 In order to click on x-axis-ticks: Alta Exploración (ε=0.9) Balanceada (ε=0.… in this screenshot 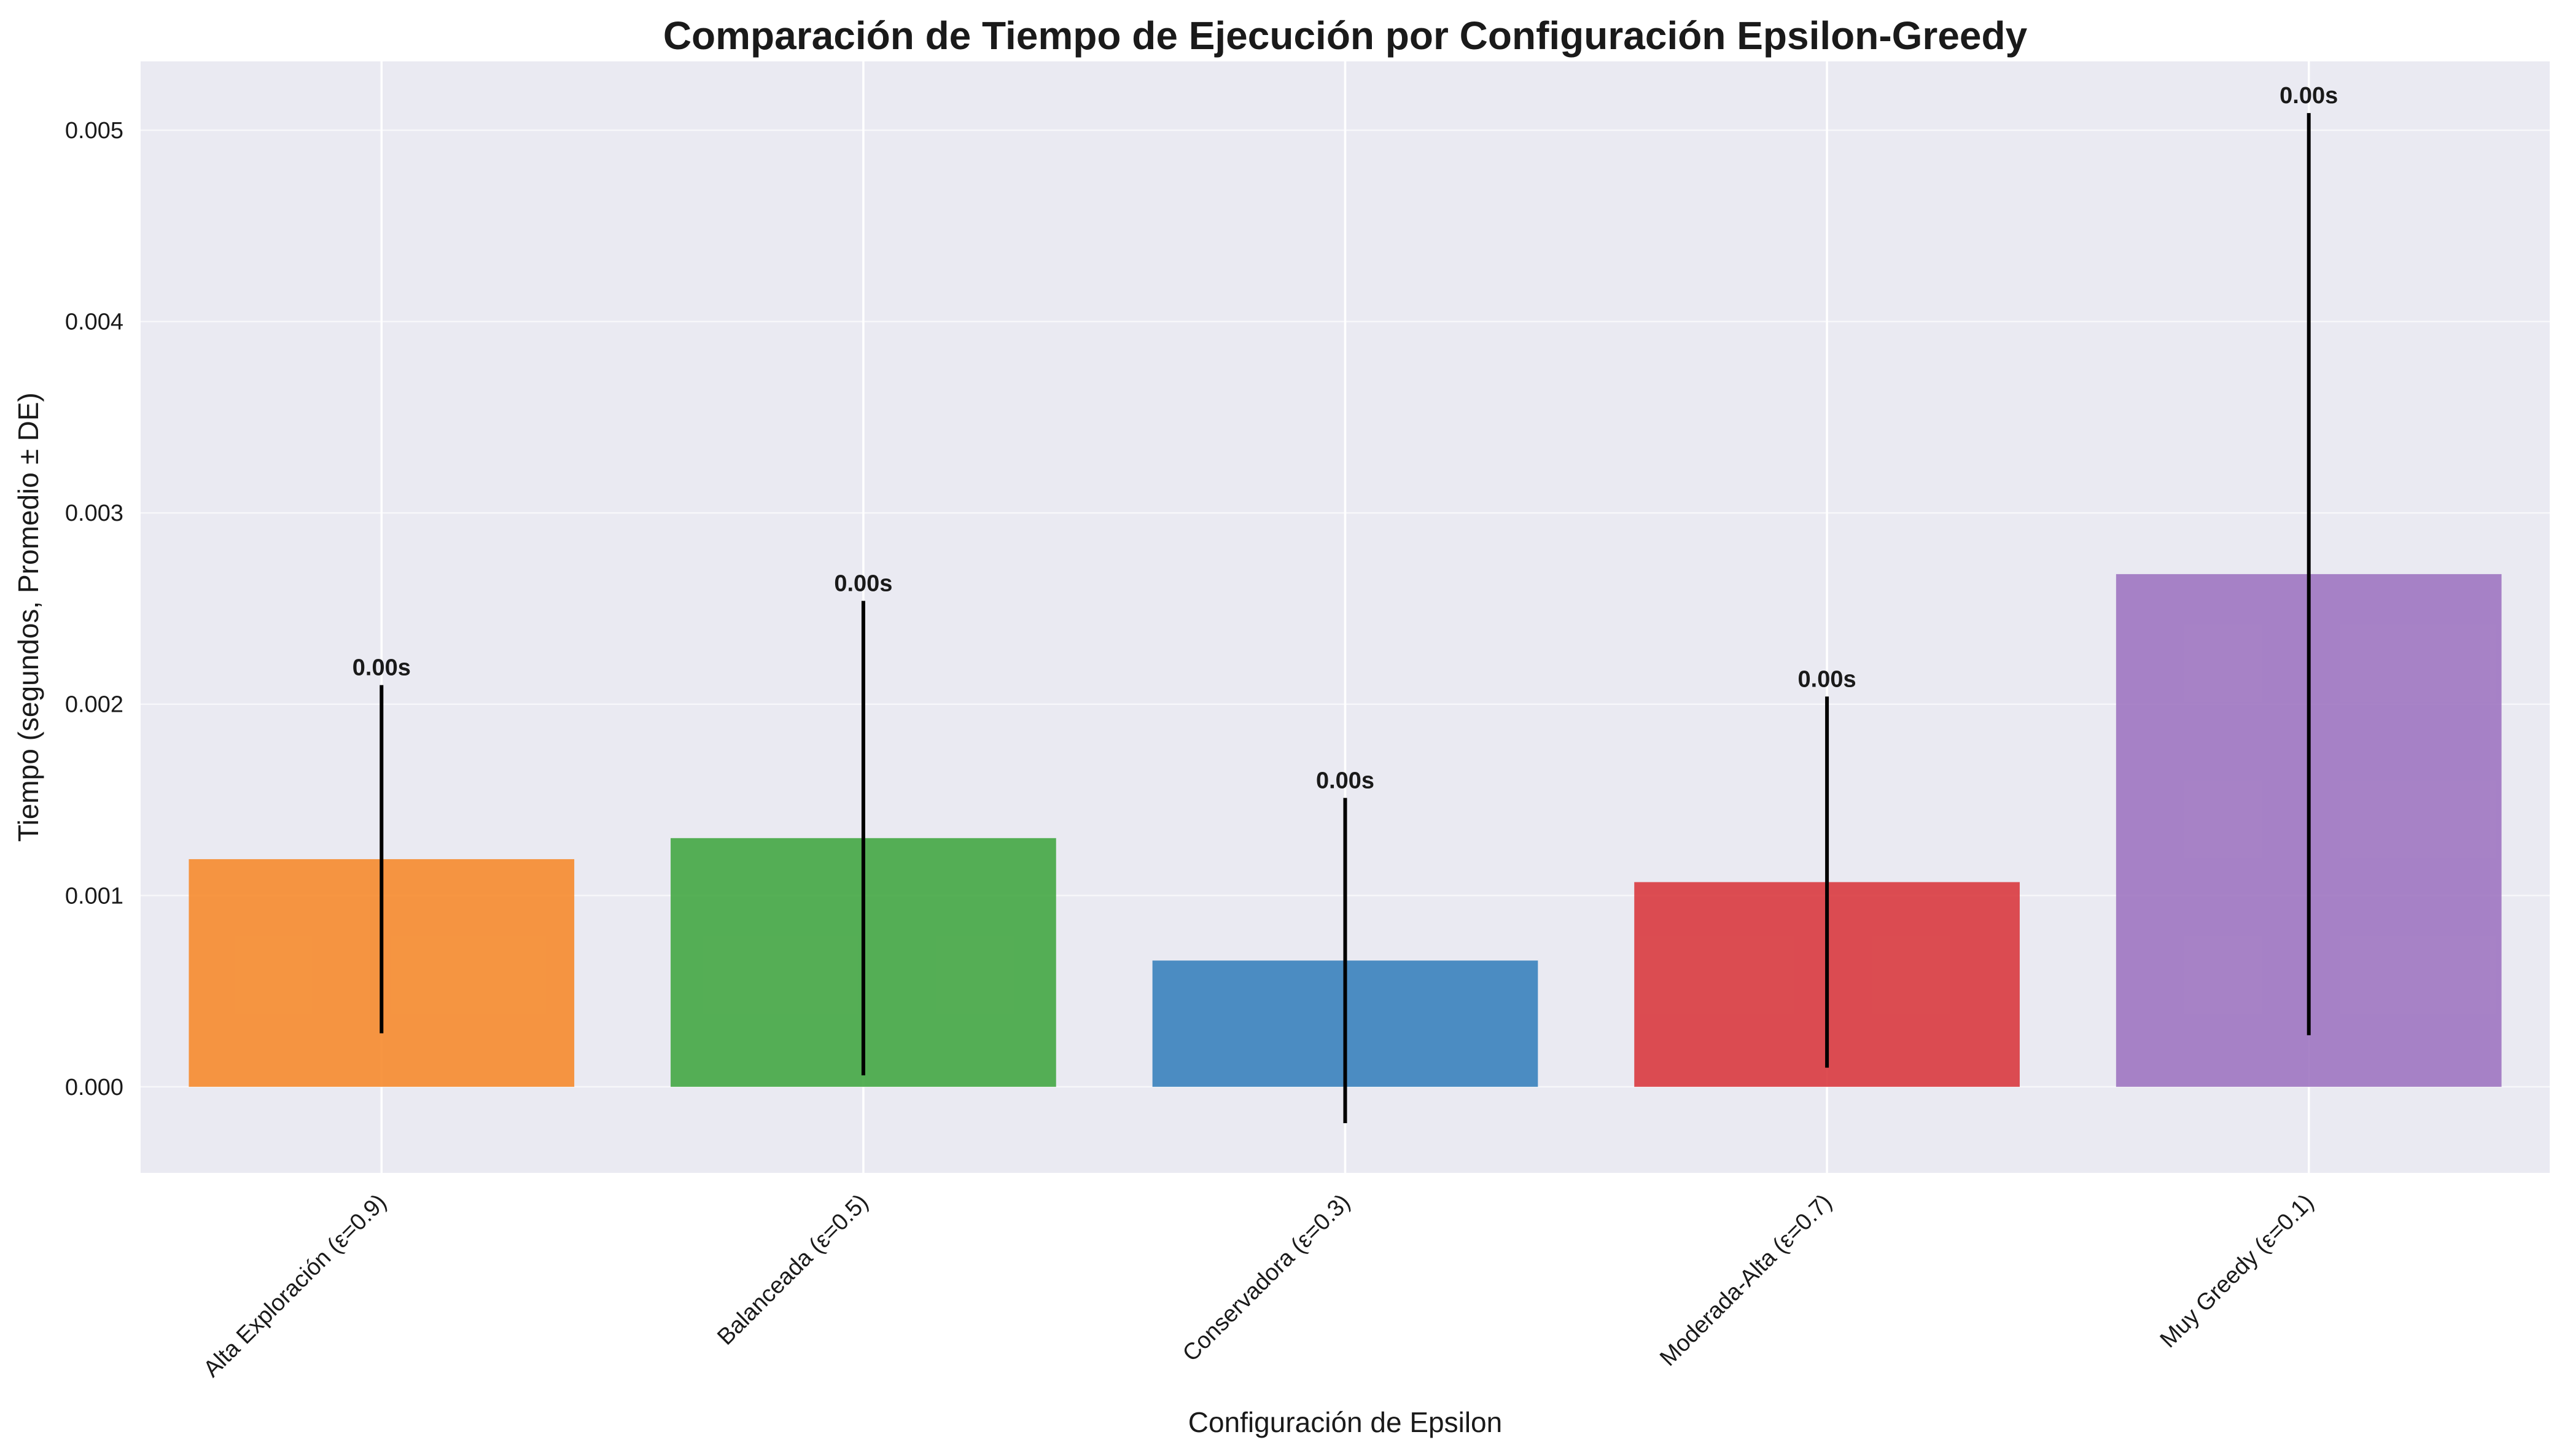, I will do `click(1258, 1285)`.